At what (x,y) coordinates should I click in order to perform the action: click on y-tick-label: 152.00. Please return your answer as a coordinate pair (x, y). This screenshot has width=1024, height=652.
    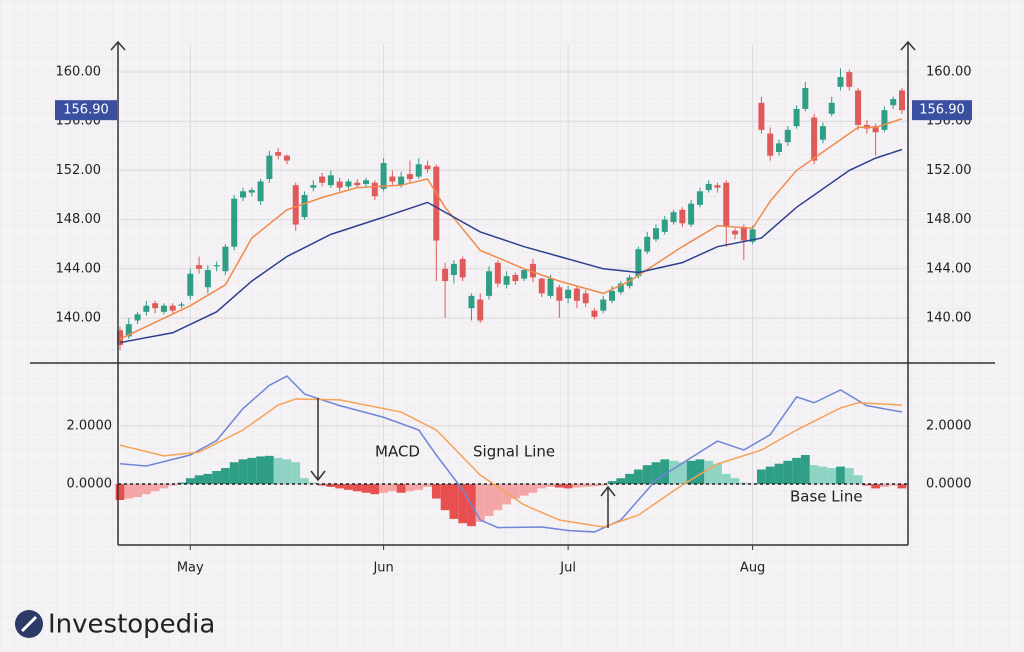
    Looking at the image, I should click on (79, 170).